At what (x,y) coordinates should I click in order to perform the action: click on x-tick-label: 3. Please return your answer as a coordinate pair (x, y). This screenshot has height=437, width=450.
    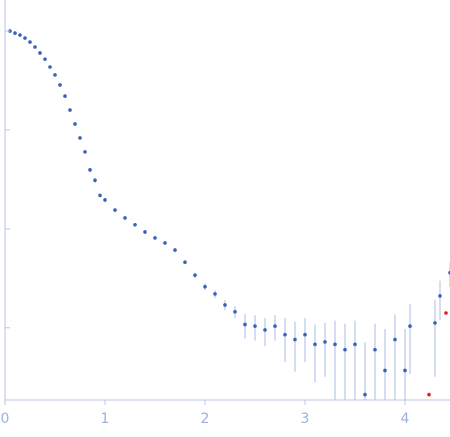
    Looking at the image, I should click on (305, 419).